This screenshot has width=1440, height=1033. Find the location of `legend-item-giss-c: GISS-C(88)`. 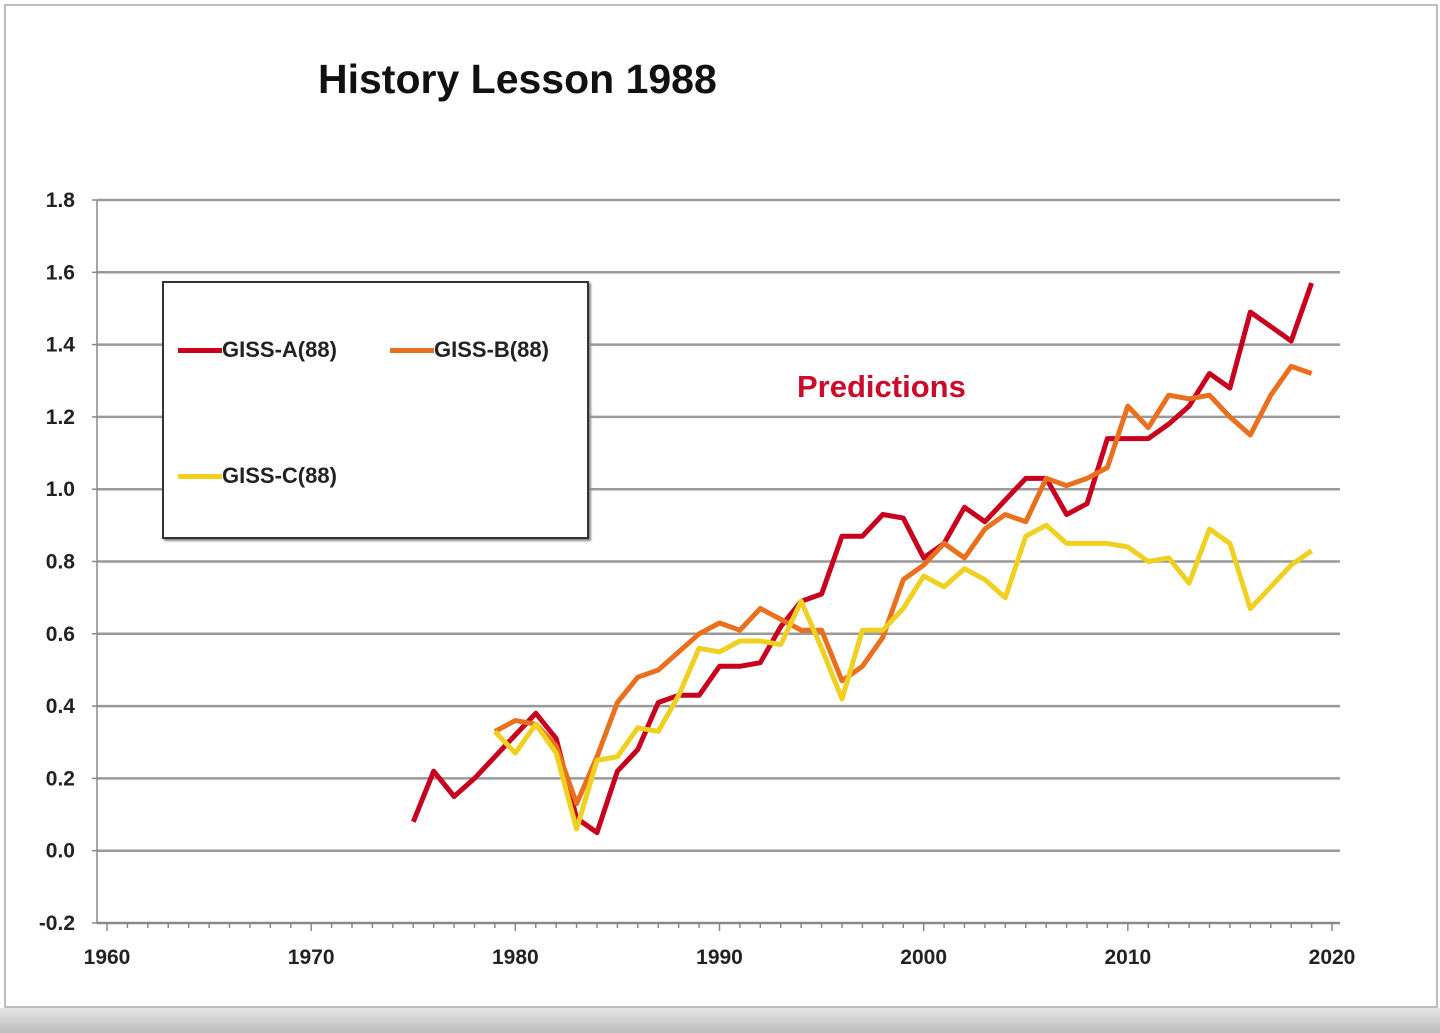

legend-item-giss-c: GISS-C(88) is located at coordinates (257, 476).